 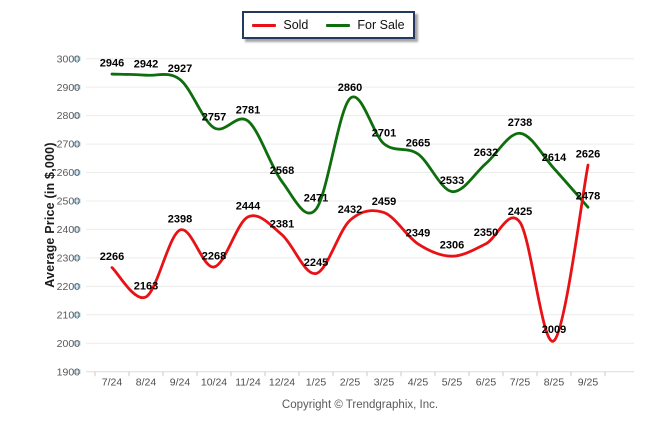 I want to click on data-label-for-sale: 2738, so click(x=520, y=123).